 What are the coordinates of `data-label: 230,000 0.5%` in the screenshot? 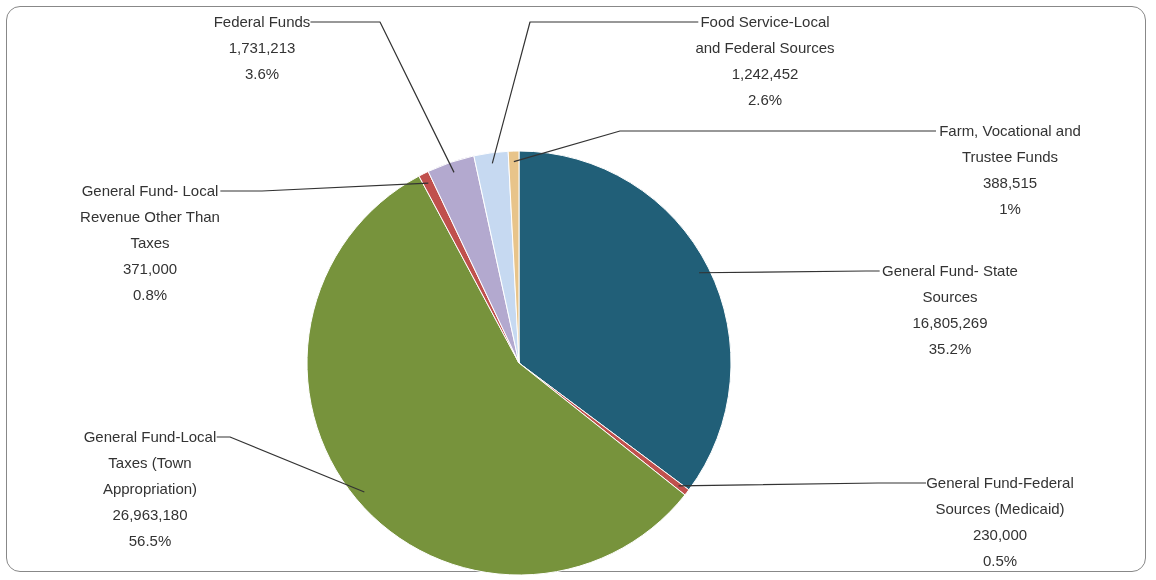 It's located at (1000, 547).